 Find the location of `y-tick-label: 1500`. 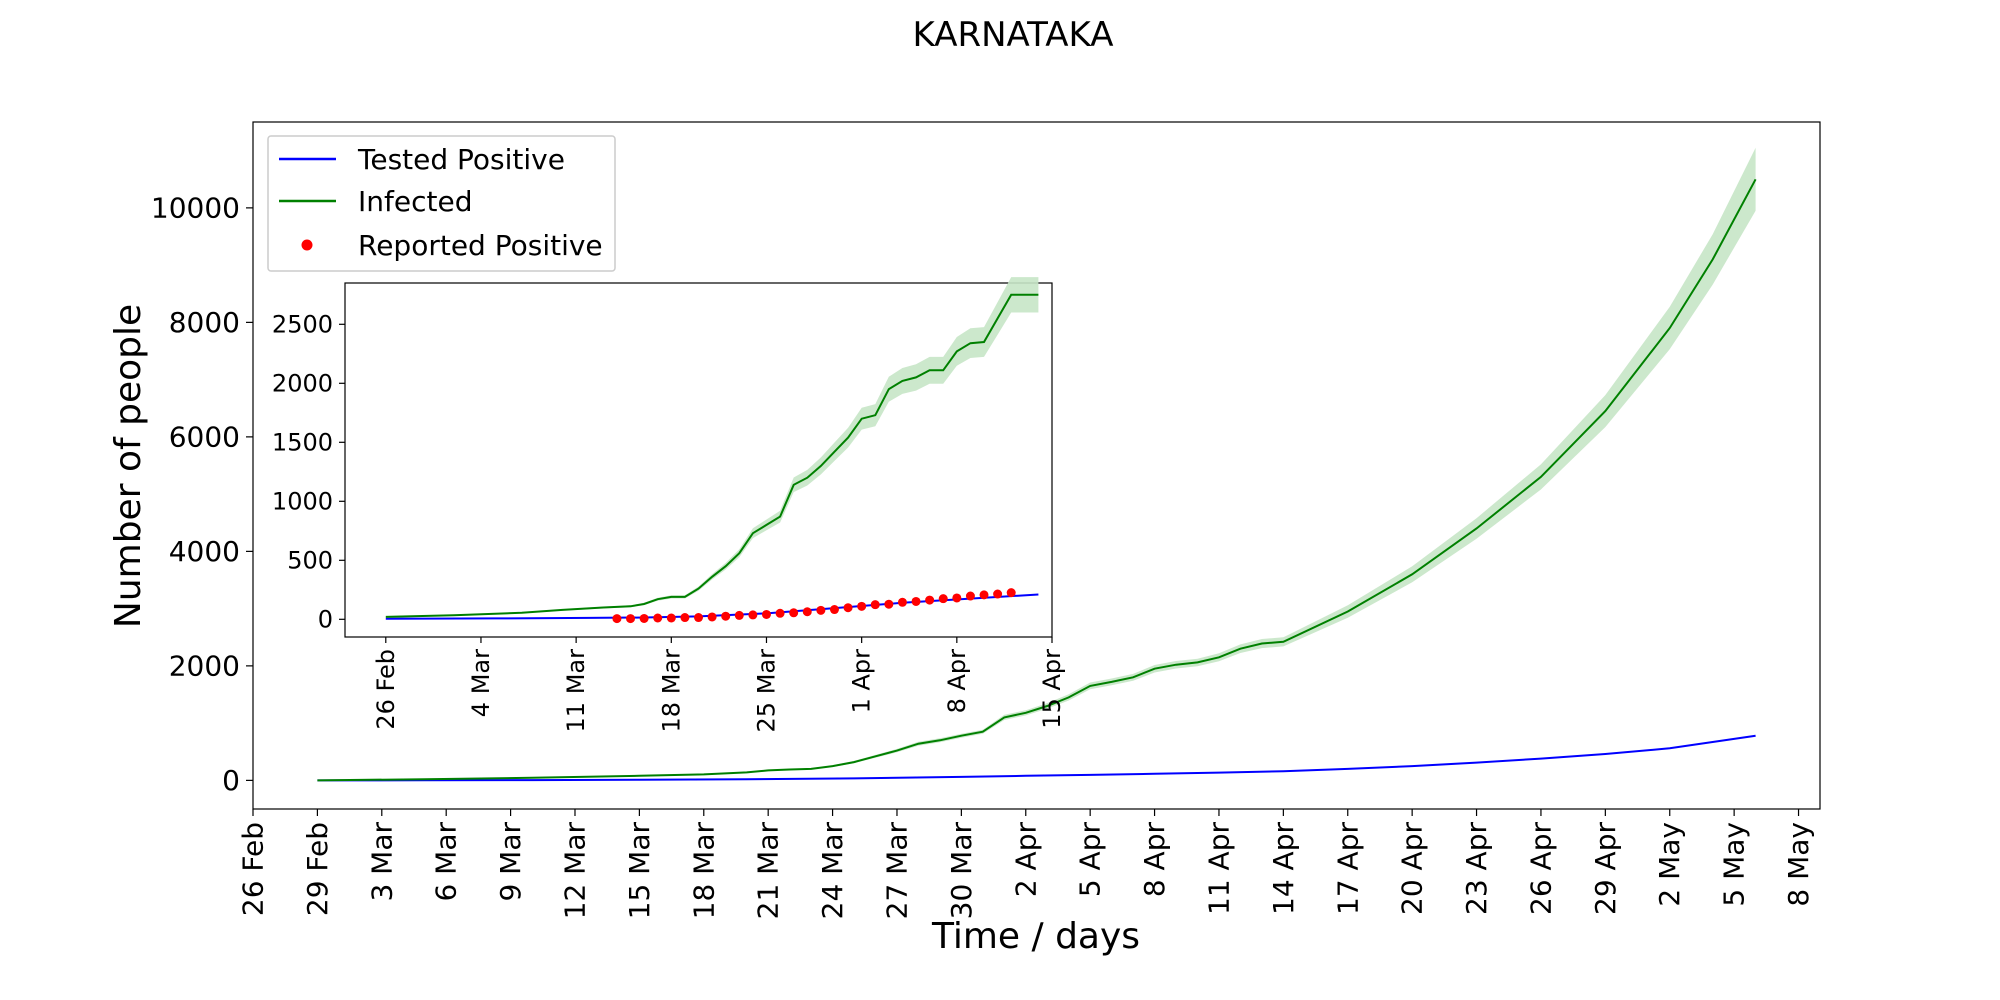

y-tick-label: 1500 is located at coordinates (302, 442).